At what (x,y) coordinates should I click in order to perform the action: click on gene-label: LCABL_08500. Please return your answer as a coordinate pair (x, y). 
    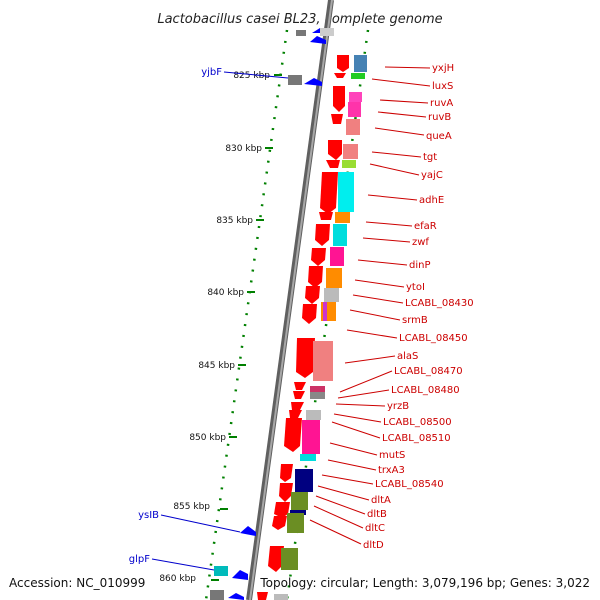
    Looking at the image, I should click on (417, 422).